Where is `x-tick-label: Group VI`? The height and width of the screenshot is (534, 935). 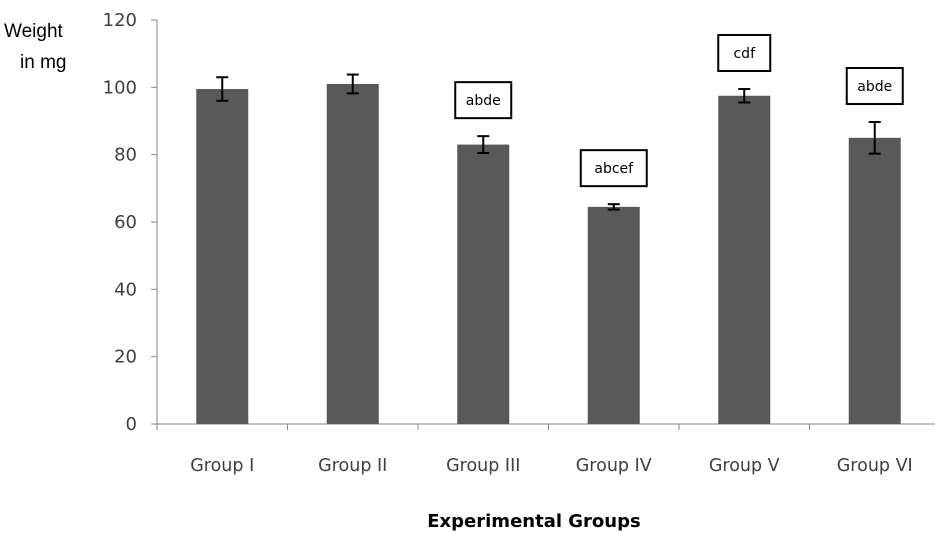 x-tick-label: Group VI is located at coordinates (875, 466).